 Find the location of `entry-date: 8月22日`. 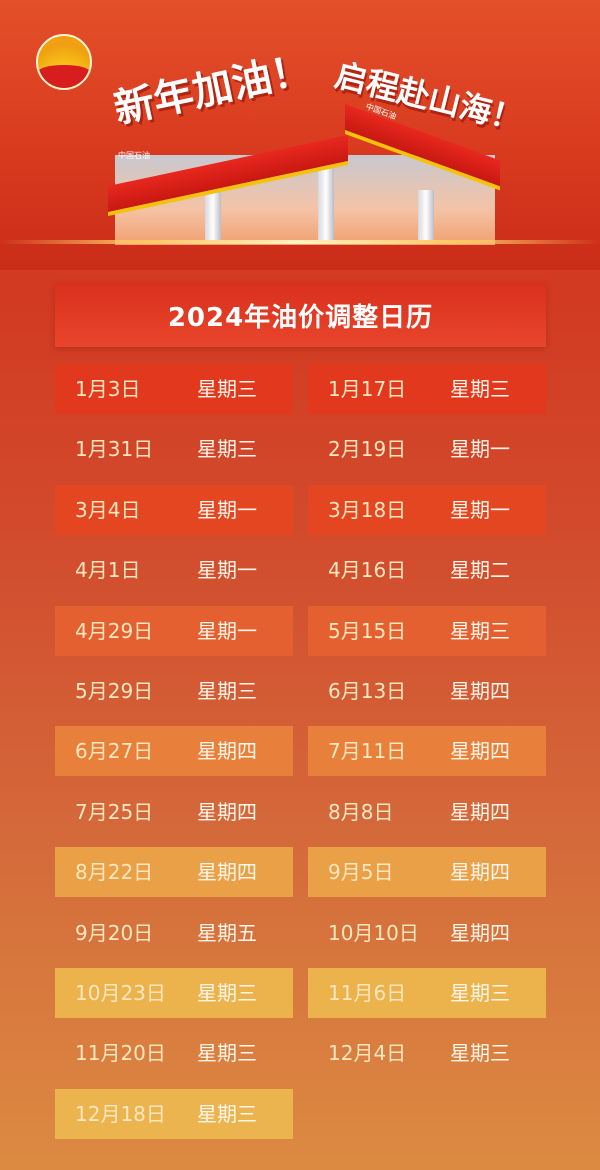

entry-date: 8月22日 is located at coordinates (114, 872).